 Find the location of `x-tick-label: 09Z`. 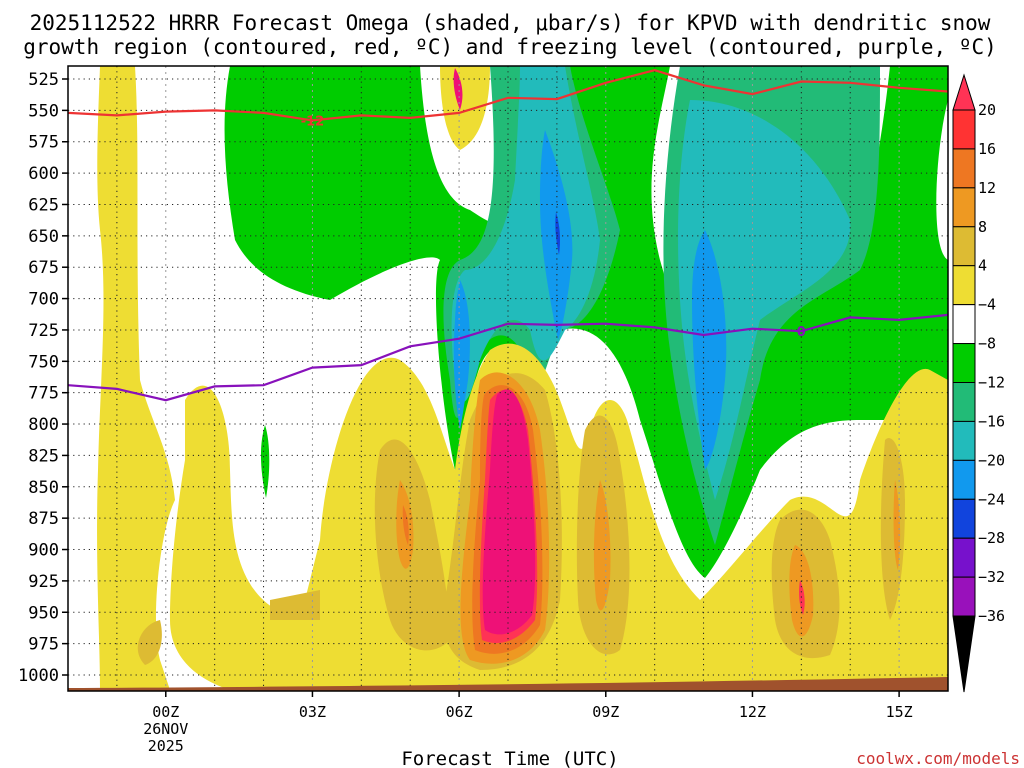

x-tick-label: 09Z is located at coordinates (605, 712).